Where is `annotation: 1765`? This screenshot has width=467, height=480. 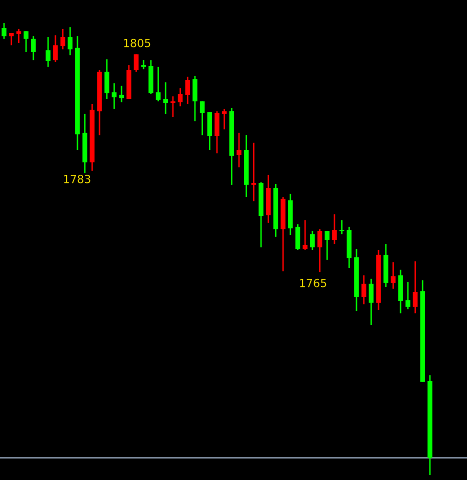 annotation: 1765 is located at coordinates (313, 283).